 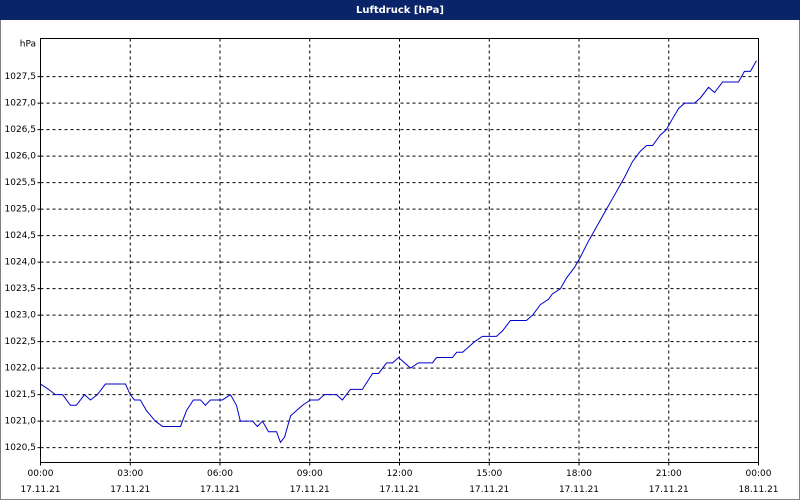 I want to click on y-tick-label: 1023,5, so click(x=21, y=289).